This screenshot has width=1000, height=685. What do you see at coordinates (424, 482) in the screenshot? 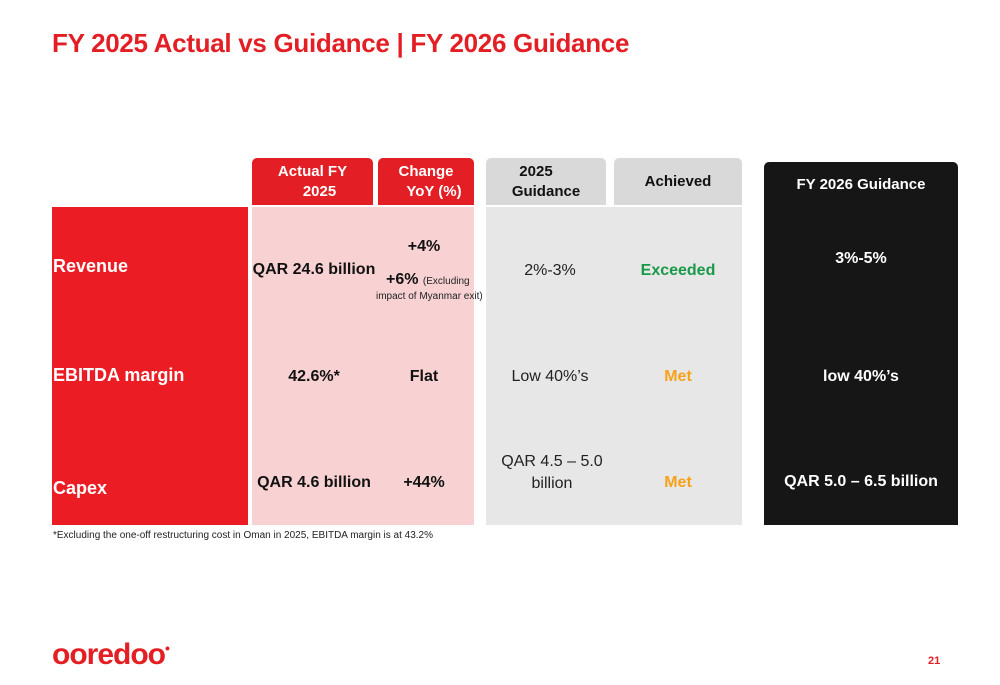
I see `capex-change: +44%` at bounding box center [424, 482].